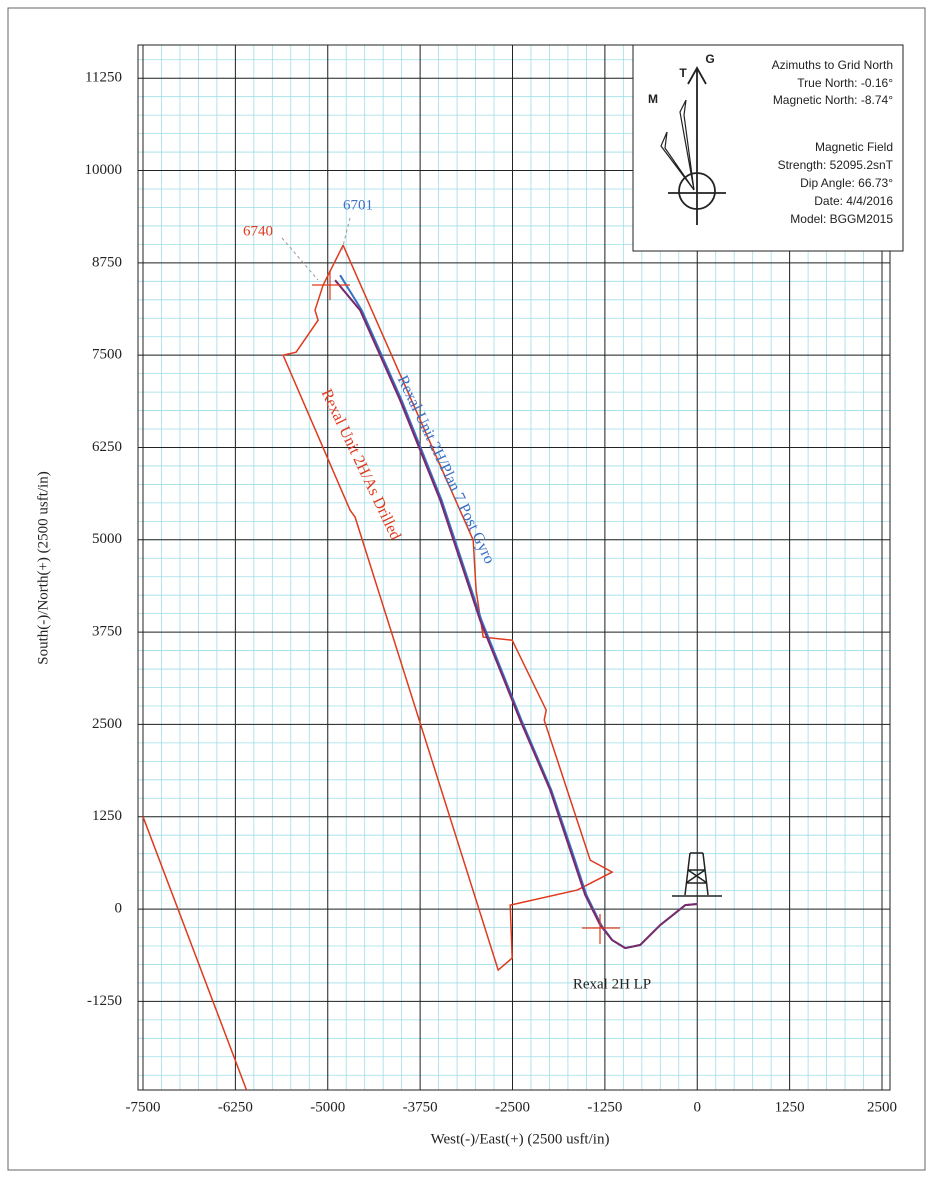 The image size is (934, 1179). Describe the element at coordinates (841, 219) in the screenshot. I see `legend-text: Model: BGGM2015` at that location.